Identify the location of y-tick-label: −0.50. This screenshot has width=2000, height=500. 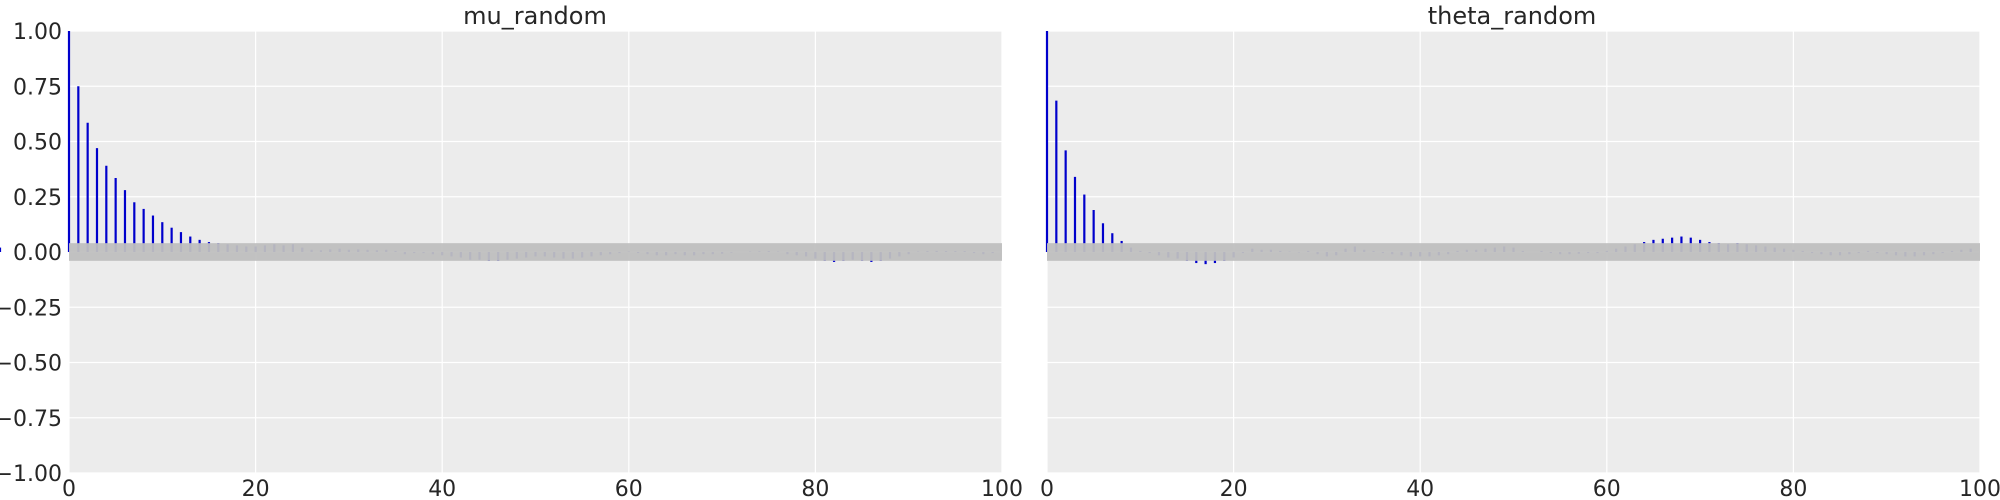
(31, 364).